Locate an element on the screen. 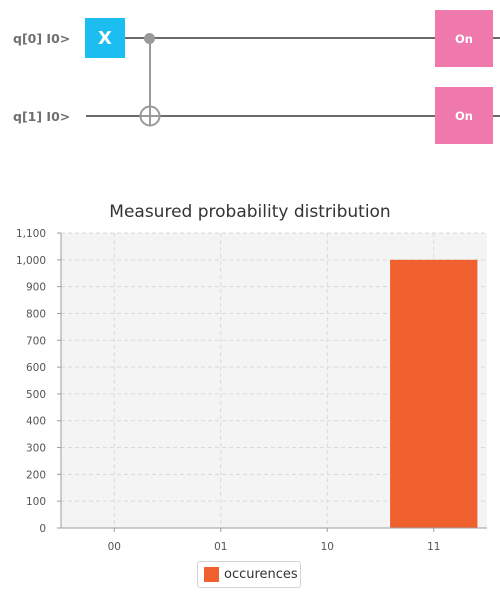  y-tick-label: 1,100 is located at coordinates (31, 234).